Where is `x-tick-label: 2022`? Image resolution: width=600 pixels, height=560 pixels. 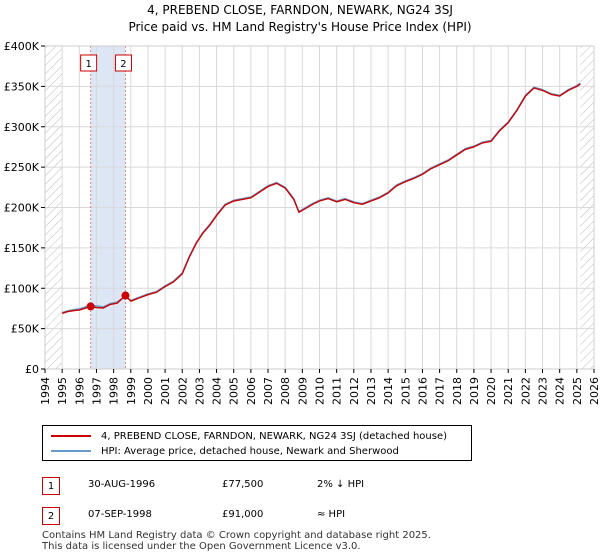
x-tick-label: 2022 is located at coordinates (525, 391).